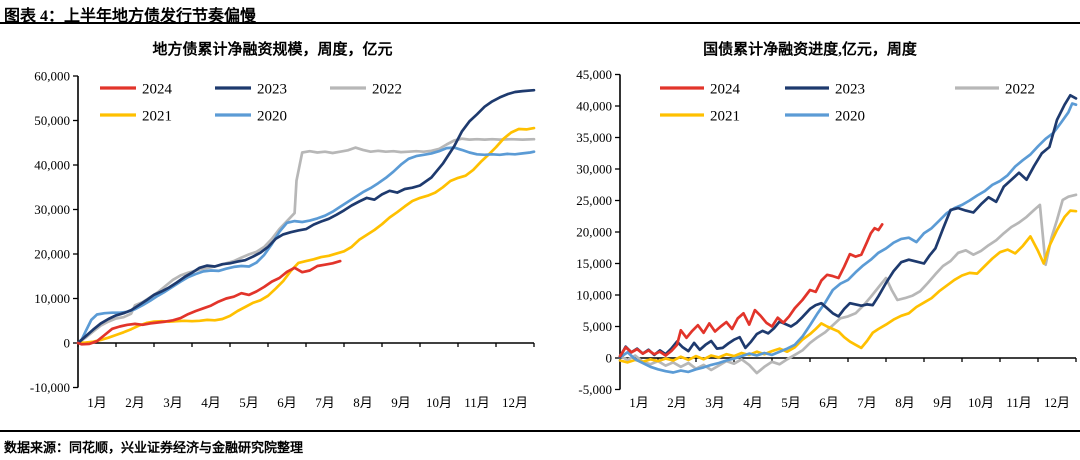 This screenshot has height=460, width=1080. Describe the element at coordinates (594, 263) in the screenshot. I see `y-tick-label: 15,000` at that location.